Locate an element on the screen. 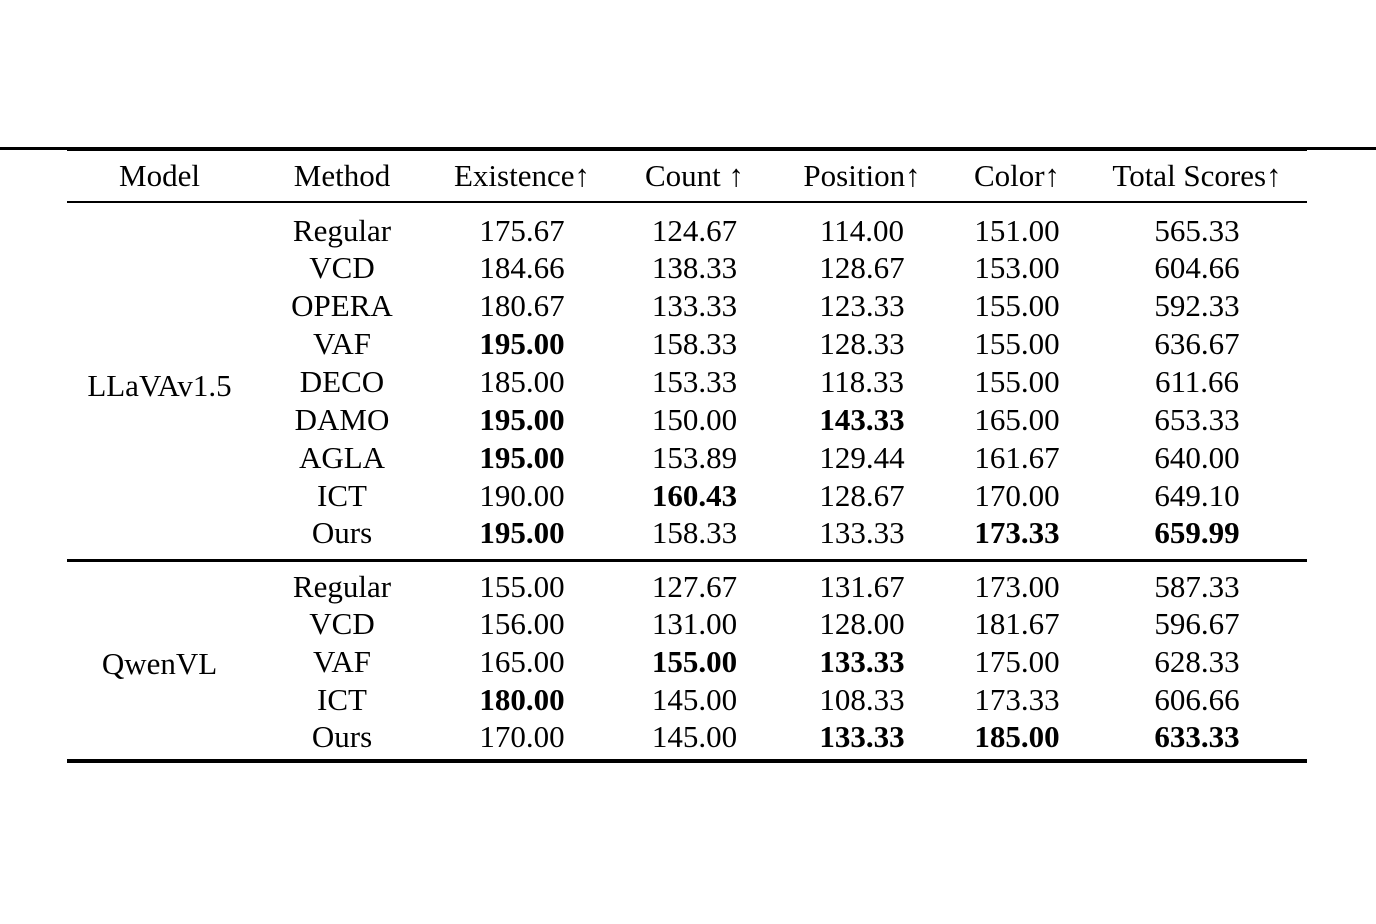 The image size is (1376, 924). method-cell: OPERA is located at coordinates (342, 305).